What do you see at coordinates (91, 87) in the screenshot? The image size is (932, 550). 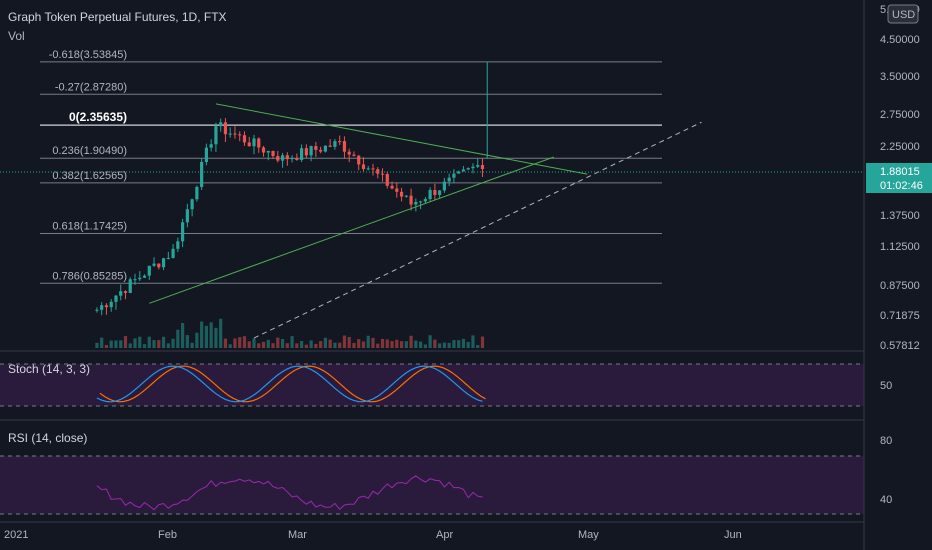 I see `fib-level-label: -0.27(2.87280)` at bounding box center [91, 87].